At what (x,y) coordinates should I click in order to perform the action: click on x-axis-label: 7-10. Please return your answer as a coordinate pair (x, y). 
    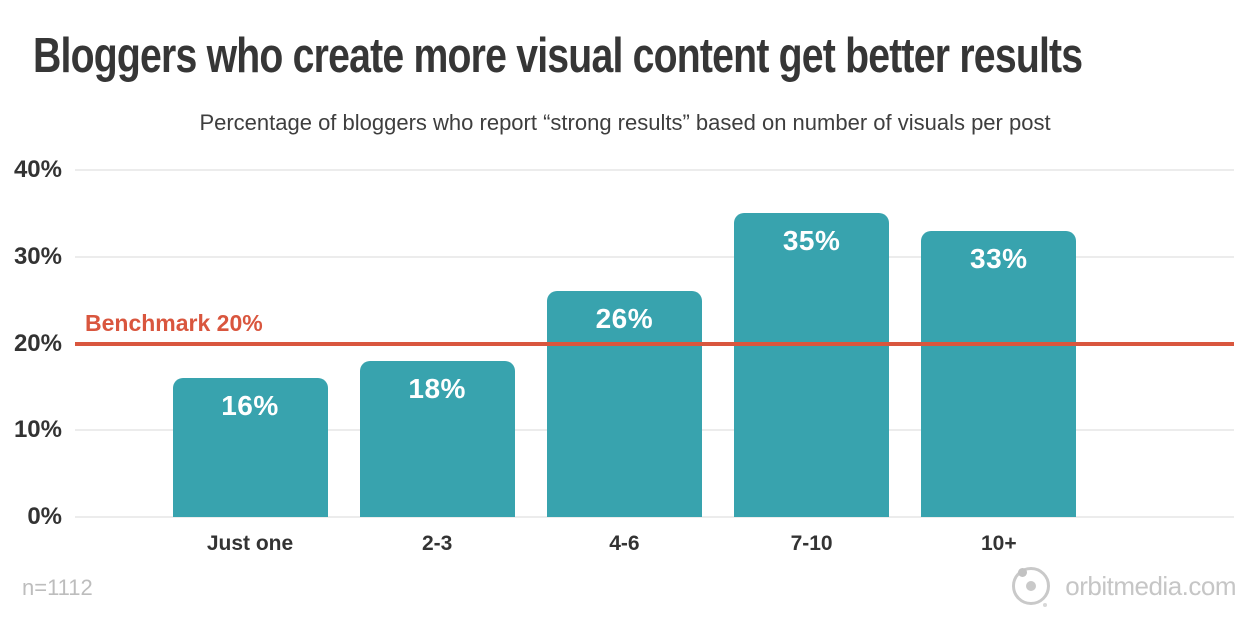
    Looking at the image, I should click on (811, 543).